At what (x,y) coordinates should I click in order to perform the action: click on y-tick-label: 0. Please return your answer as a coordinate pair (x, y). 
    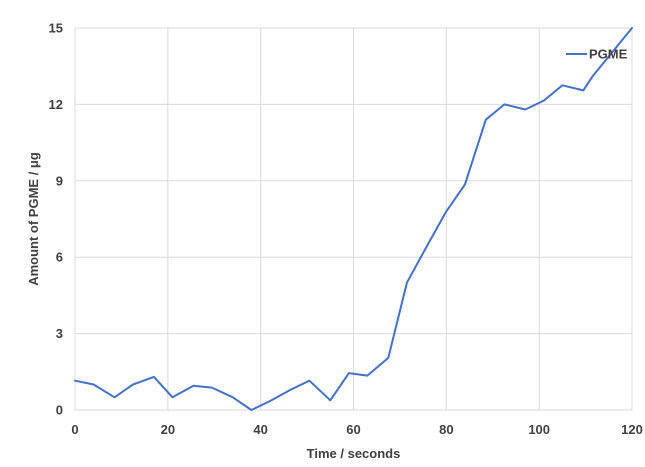
    Looking at the image, I should click on (59, 410).